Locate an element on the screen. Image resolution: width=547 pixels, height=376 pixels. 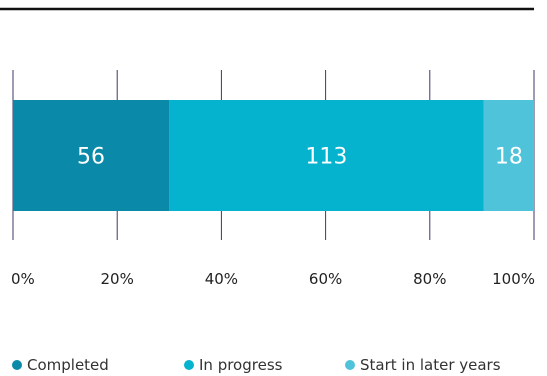
data-label-in-progress: 113 is located at coordinates (326, 157).